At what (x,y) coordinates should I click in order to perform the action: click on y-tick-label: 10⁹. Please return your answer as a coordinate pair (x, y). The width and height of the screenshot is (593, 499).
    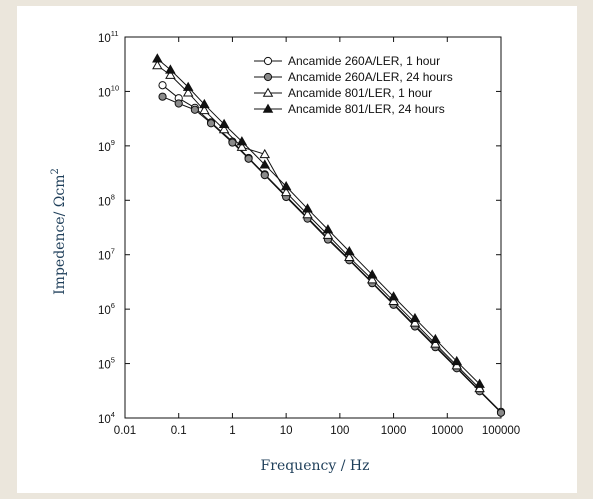
    Looking at the image, I should click on (106, 146).